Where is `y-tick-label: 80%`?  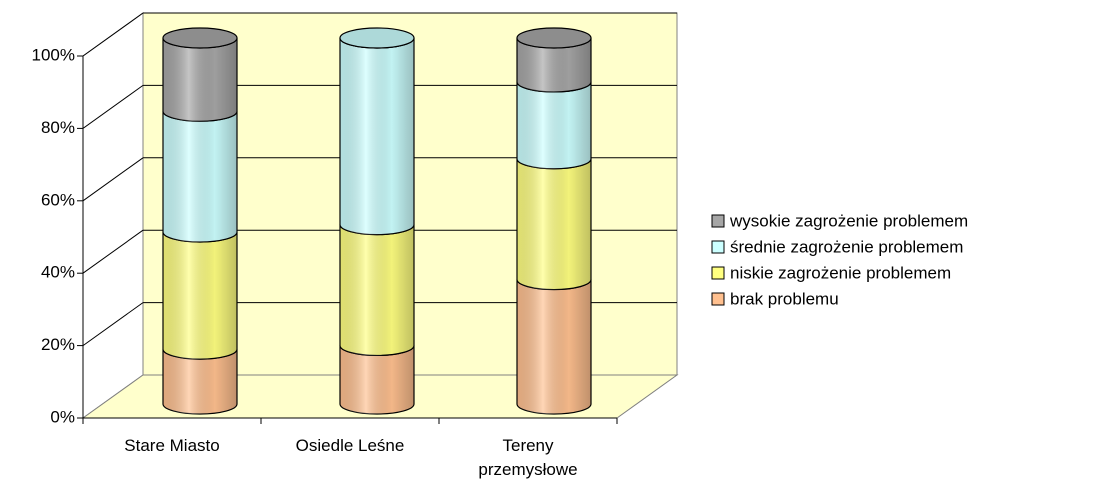 y-tick-label: 80% is located at coordinates (58, 127).